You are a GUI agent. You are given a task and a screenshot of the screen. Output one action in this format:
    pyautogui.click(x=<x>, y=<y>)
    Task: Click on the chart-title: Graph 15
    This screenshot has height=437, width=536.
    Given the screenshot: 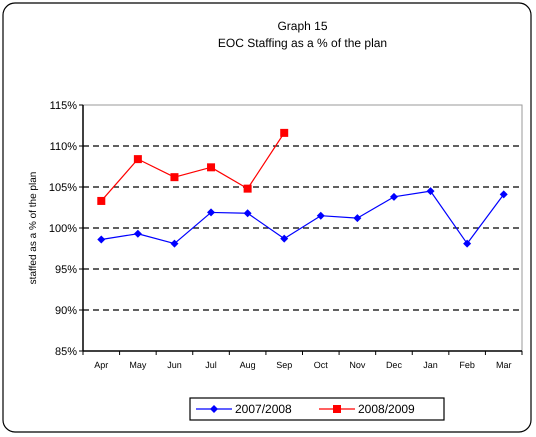 What is the action you would take?
    pyautogui.click(x=302, y=26)
    